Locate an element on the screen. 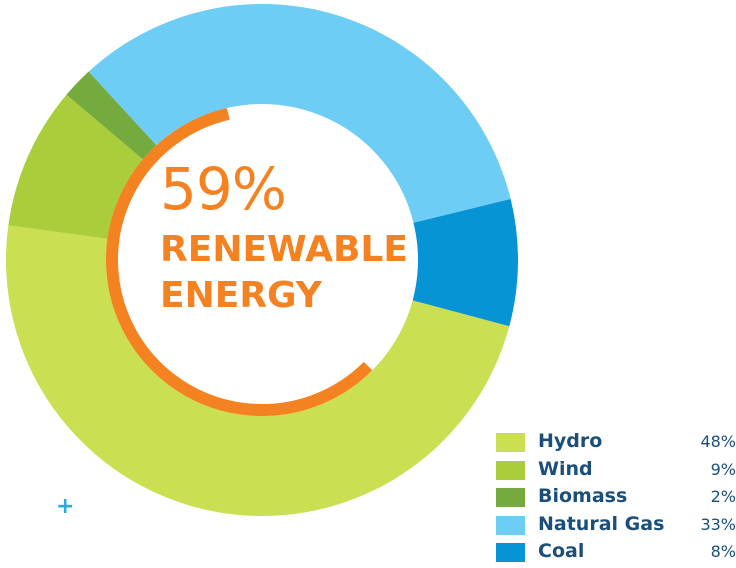  legend-label: Wind is located at coordinates (565, 468).